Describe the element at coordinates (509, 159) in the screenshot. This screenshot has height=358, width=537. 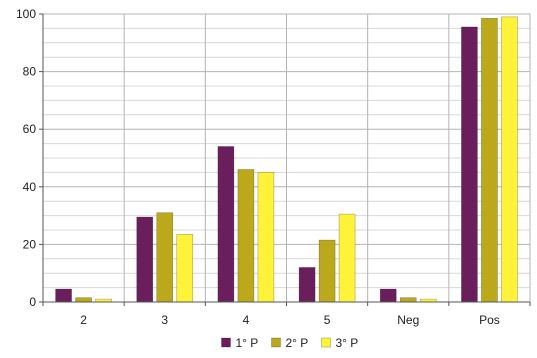
I see `bar-3P-pos` at that location.